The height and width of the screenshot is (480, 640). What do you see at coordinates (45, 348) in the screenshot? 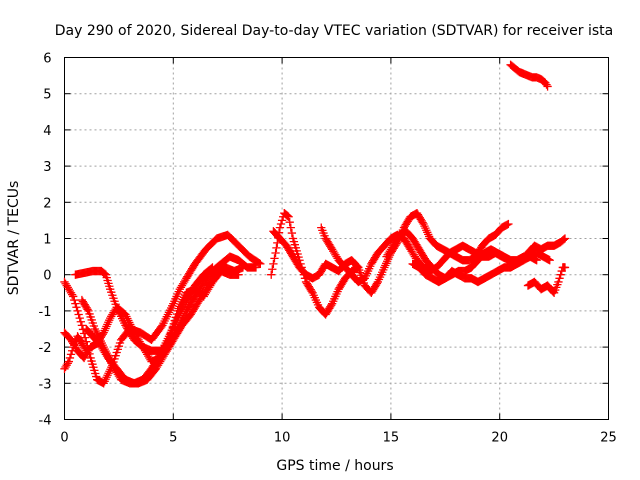
I see `y-tick-label: -2` at bounding box center [45, 348].